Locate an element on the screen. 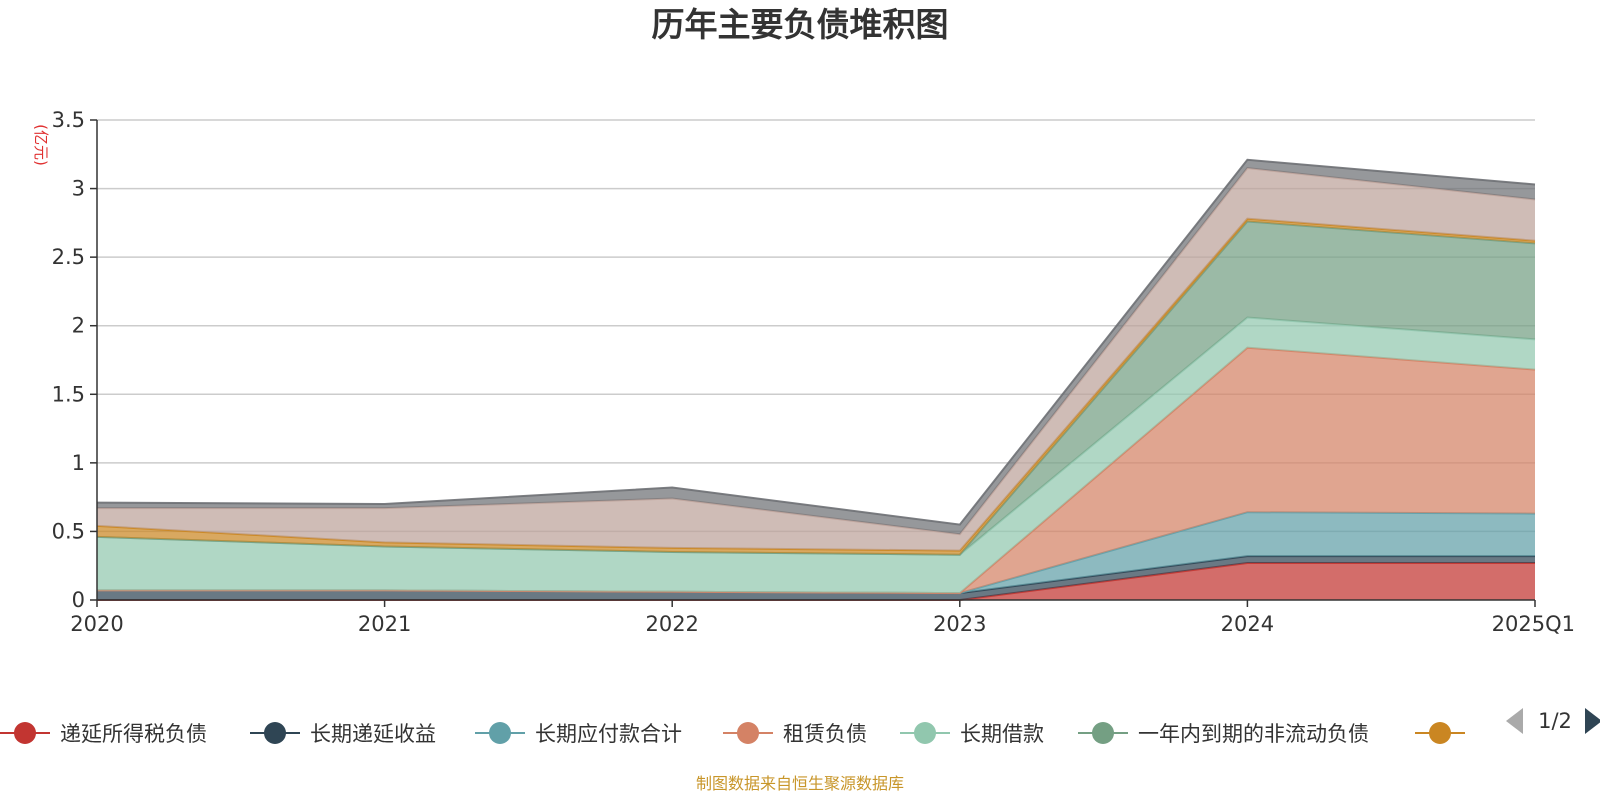 The width and height of the screenshot is (1600, 800). legend-label: 租赁负债 is located at coordinates (825, 734).